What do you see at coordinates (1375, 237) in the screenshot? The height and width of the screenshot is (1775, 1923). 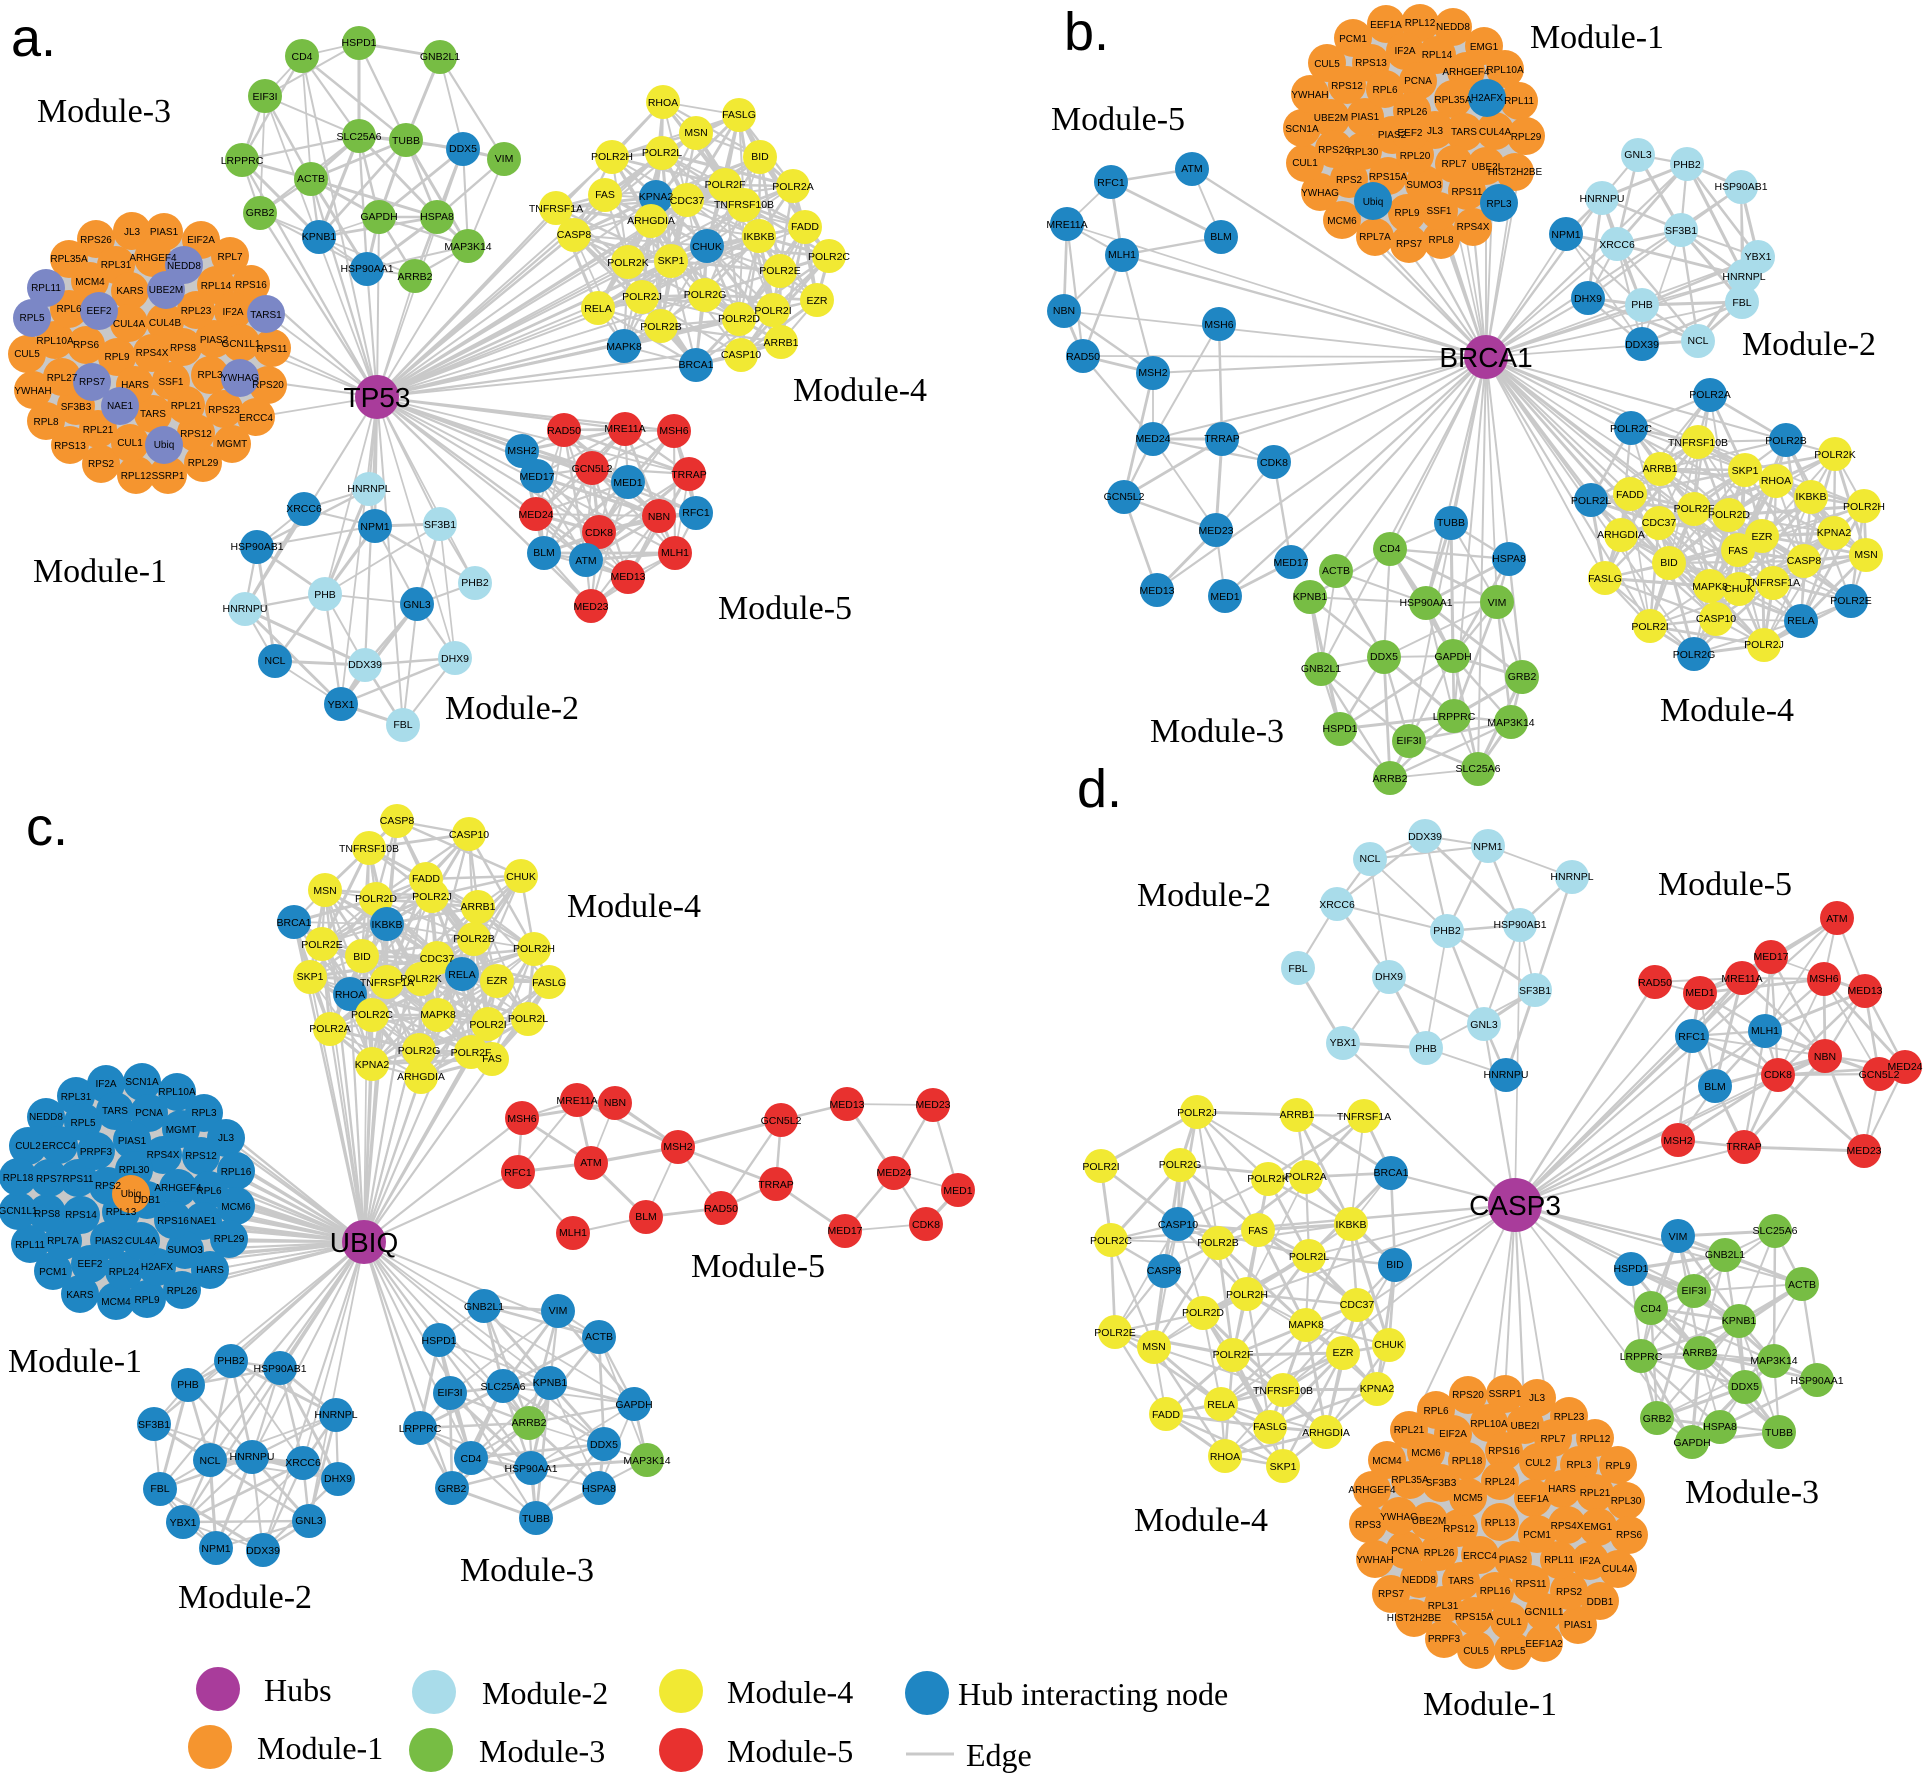 I see `svg-text: RPL7A` at bounding box center [1375, 237].